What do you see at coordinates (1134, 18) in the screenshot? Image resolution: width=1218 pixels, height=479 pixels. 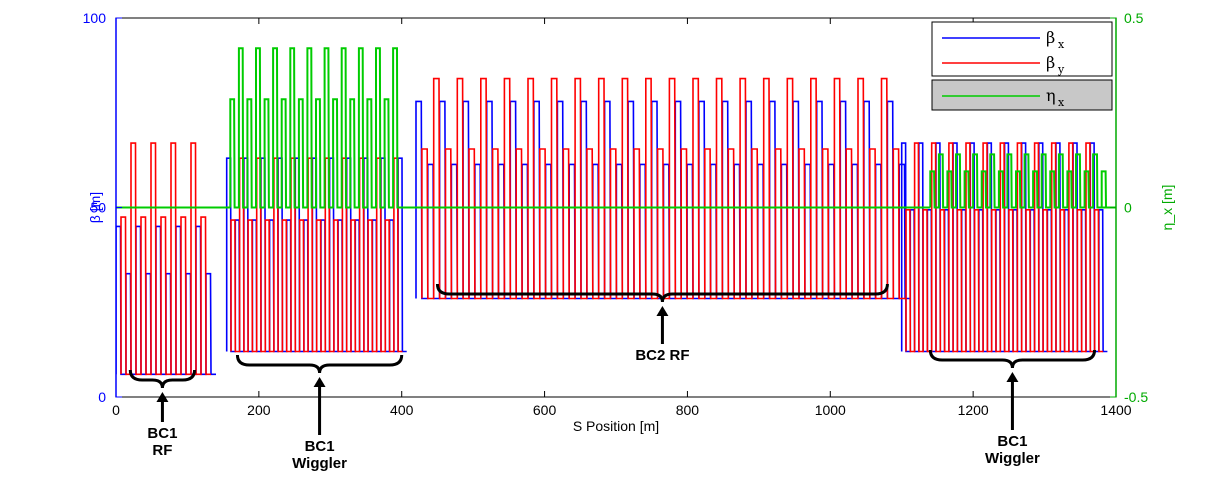 I see `y-right-tick-label: 0.5` at bounding box center [1134, 18].